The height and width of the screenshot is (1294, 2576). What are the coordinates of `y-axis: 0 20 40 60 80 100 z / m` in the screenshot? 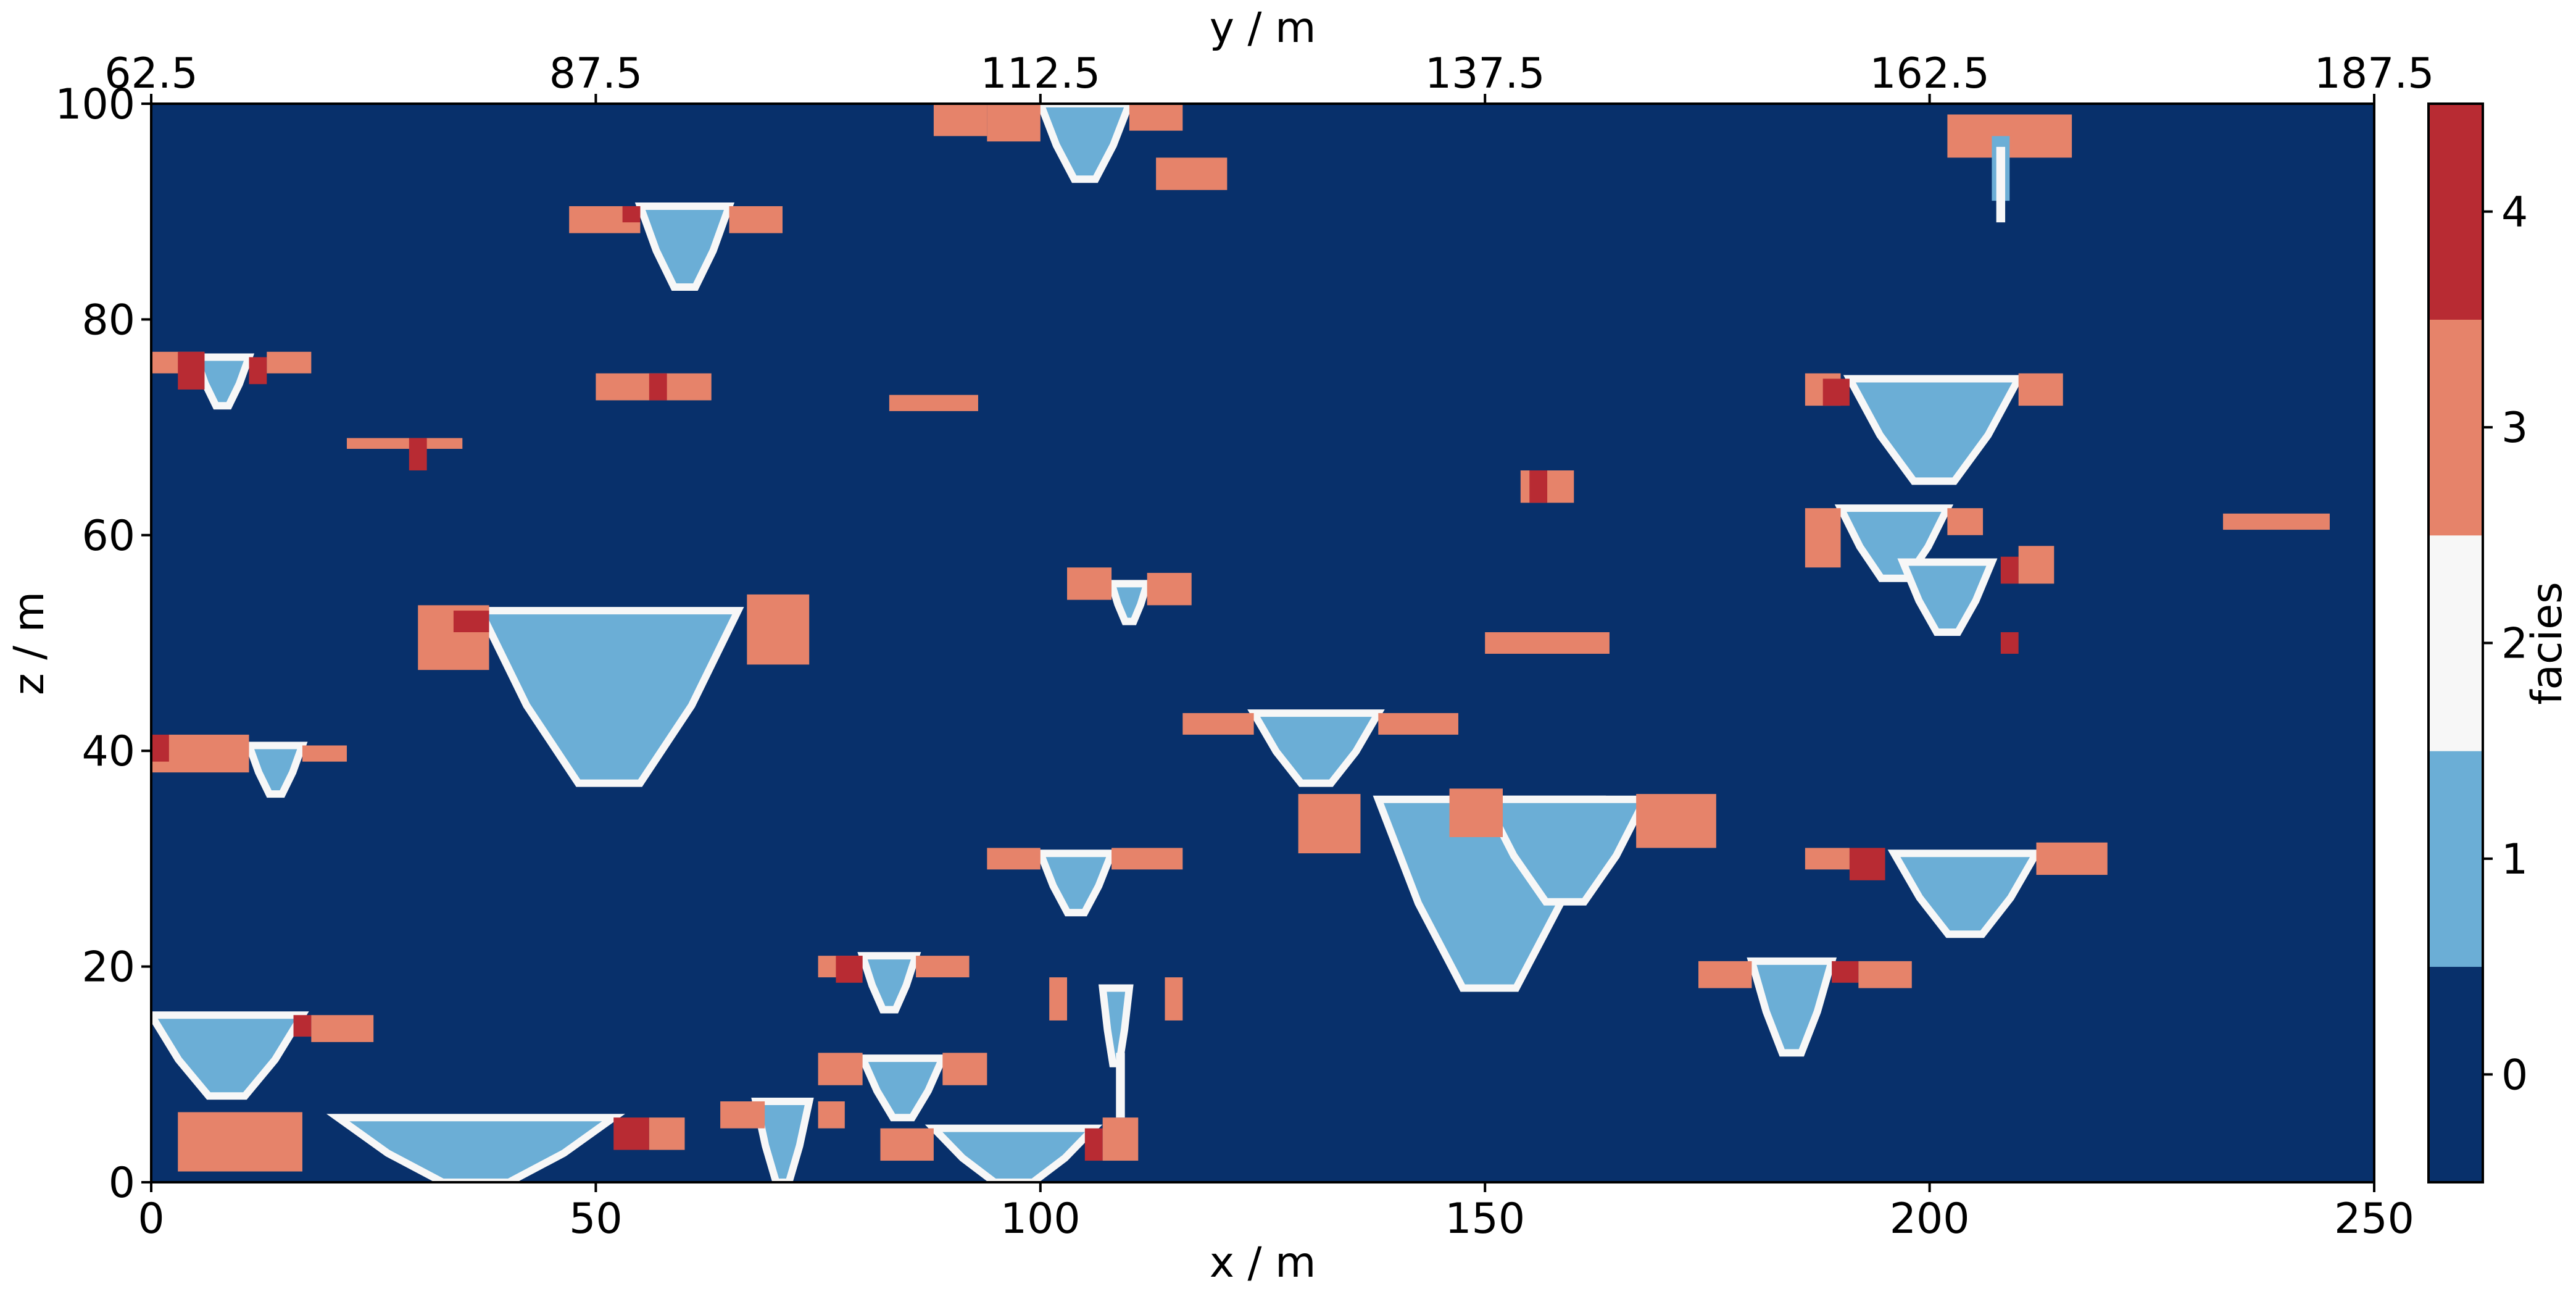 It's located at (78, 644).